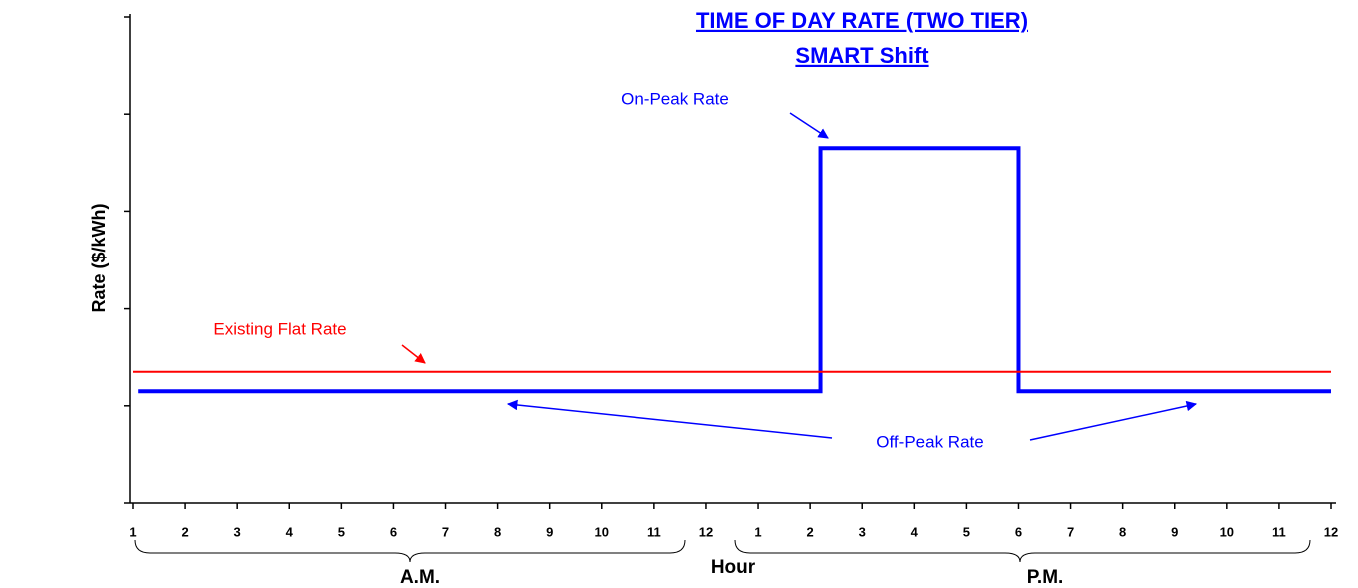 The width and height of the screenshot is (1358, 588). What do you see at coordinates (733, 567) in the screenshot?
I see `x-axis-label: Hour` at bounding box center [733, 567].